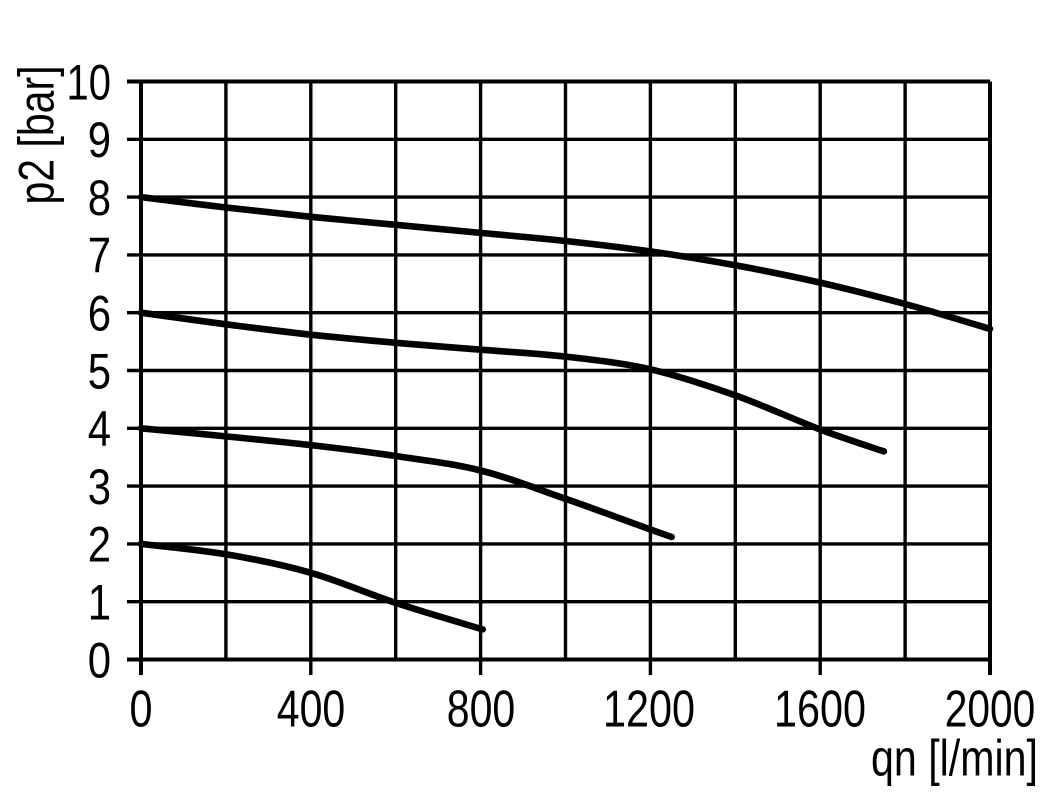  What do you see at coordinates (311, 709) in the screenshot?
I see `svg-text: 400` at bounding box center [311, 709].